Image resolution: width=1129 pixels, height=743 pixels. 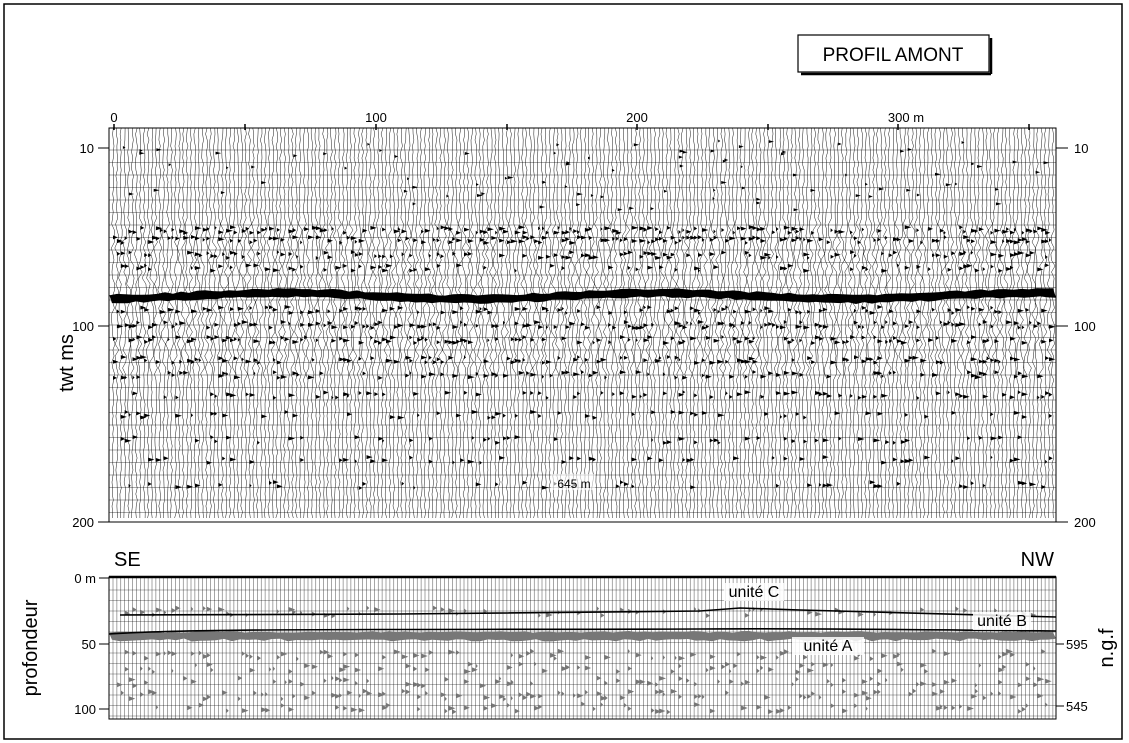 I want to click on y-tick-left-1: 100, so click(x=83, y=326).